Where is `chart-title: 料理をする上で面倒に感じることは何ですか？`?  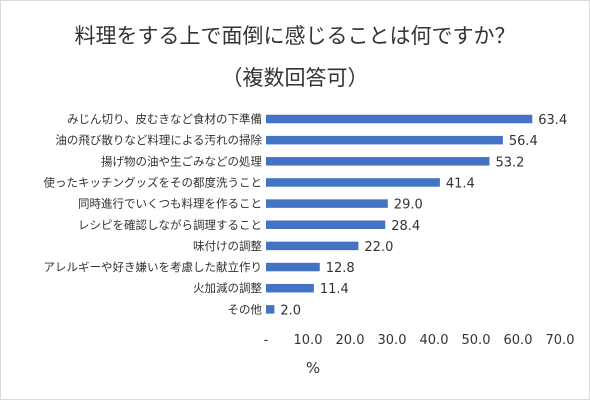
chart-title: 料理をする上で面倒に感じることは何ですか？ is located at coordinates (295, 36).